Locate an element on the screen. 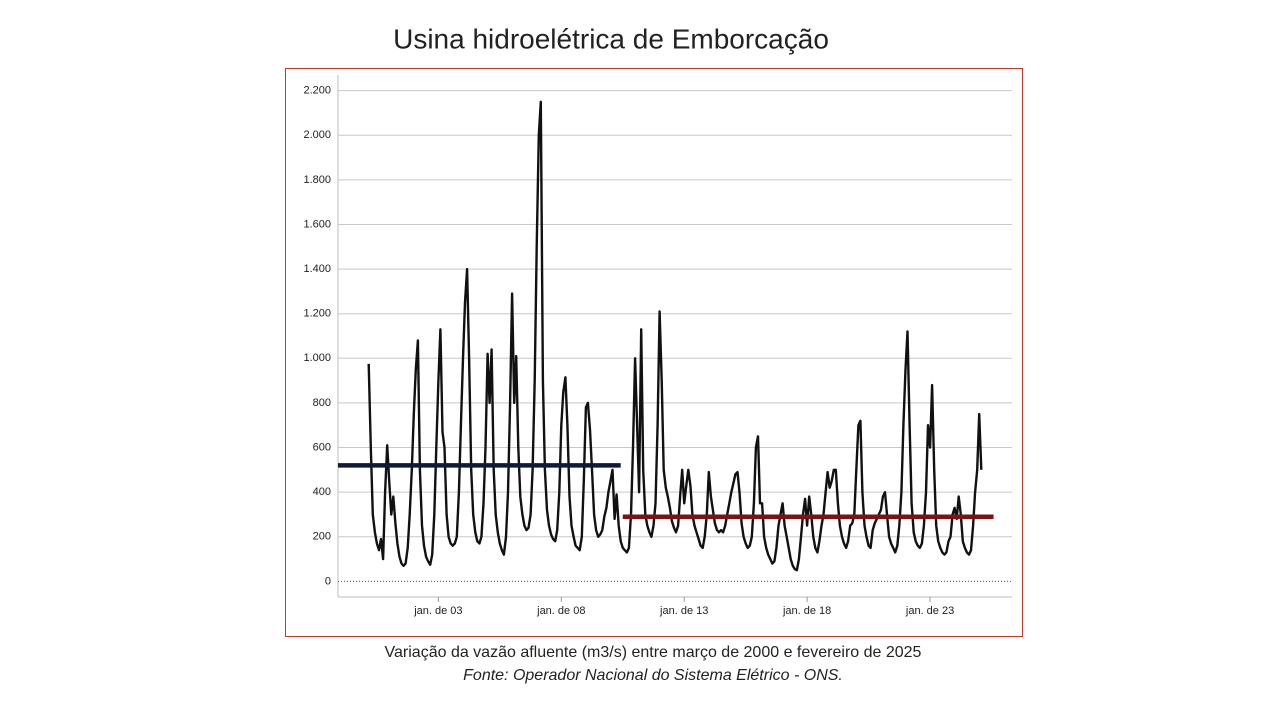 The height and width of the screenshot is (720, 1280). y-tick-label: 1.000 is located at coordinates (317, 358).